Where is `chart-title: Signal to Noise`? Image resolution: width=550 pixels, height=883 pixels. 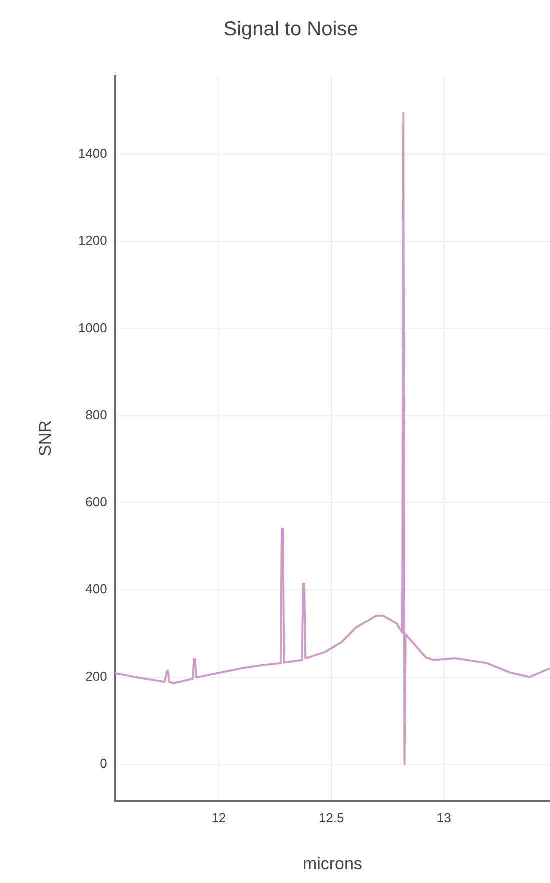 chart-title: Signal to Noise is located at coordinates (291, 29).